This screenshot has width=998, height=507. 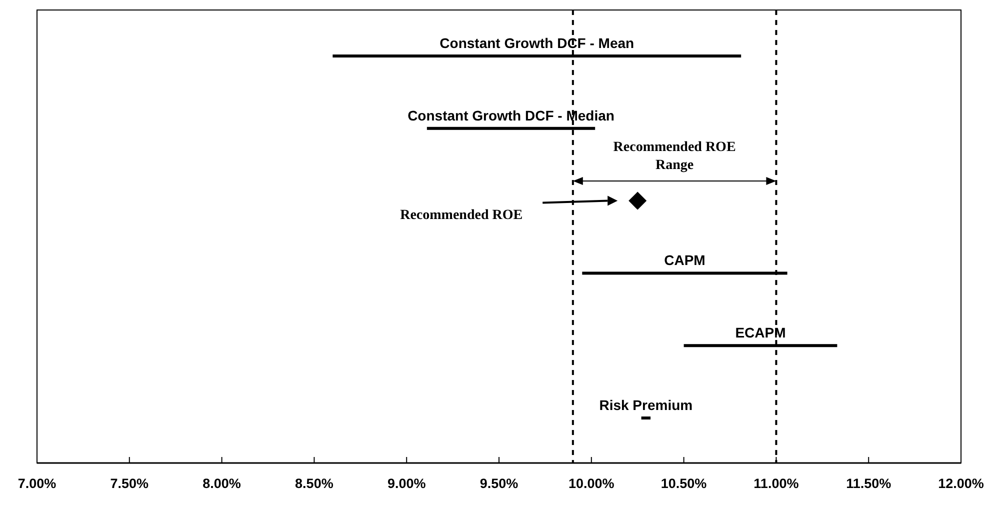 What do you see at coordinates (511, 115) in the screenshot?
I see `y-tick-label: Constant Growth DCF - Median` at bounding box center [511, 115].